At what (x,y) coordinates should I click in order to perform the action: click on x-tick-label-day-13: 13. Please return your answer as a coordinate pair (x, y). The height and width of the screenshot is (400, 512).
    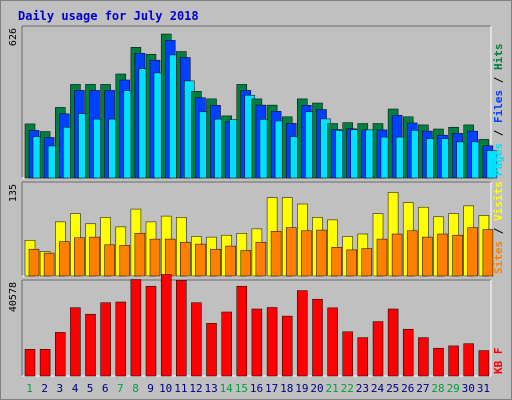
    Looking at the image, I should click on (210, 388).